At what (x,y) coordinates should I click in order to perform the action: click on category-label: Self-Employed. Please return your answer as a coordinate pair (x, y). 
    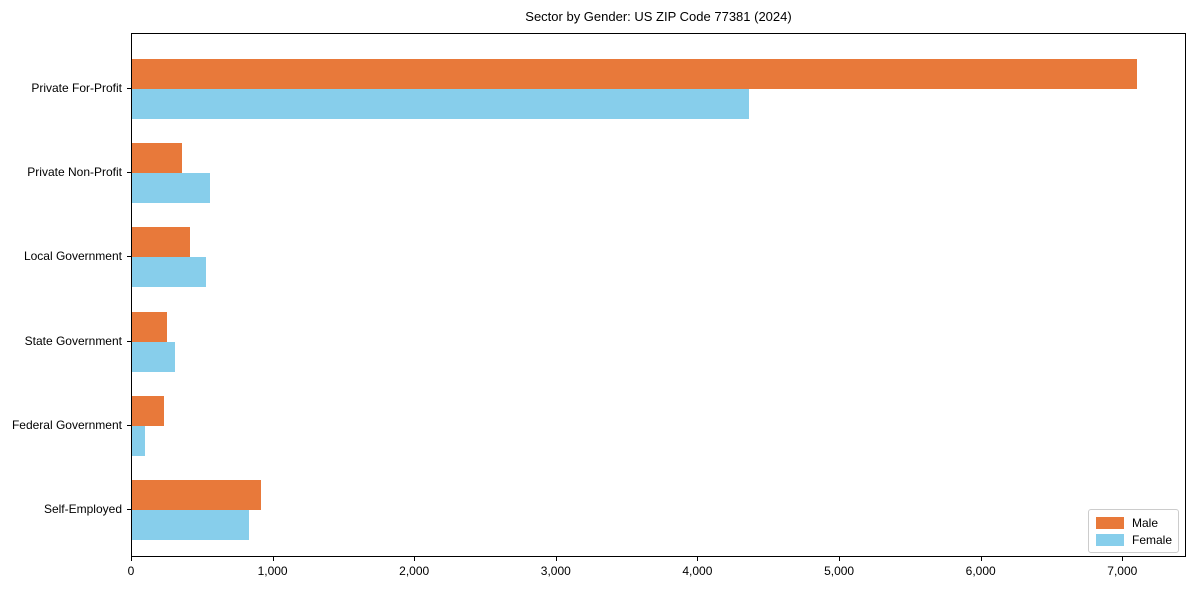
    Looking at the image, I should click on (82, 509).